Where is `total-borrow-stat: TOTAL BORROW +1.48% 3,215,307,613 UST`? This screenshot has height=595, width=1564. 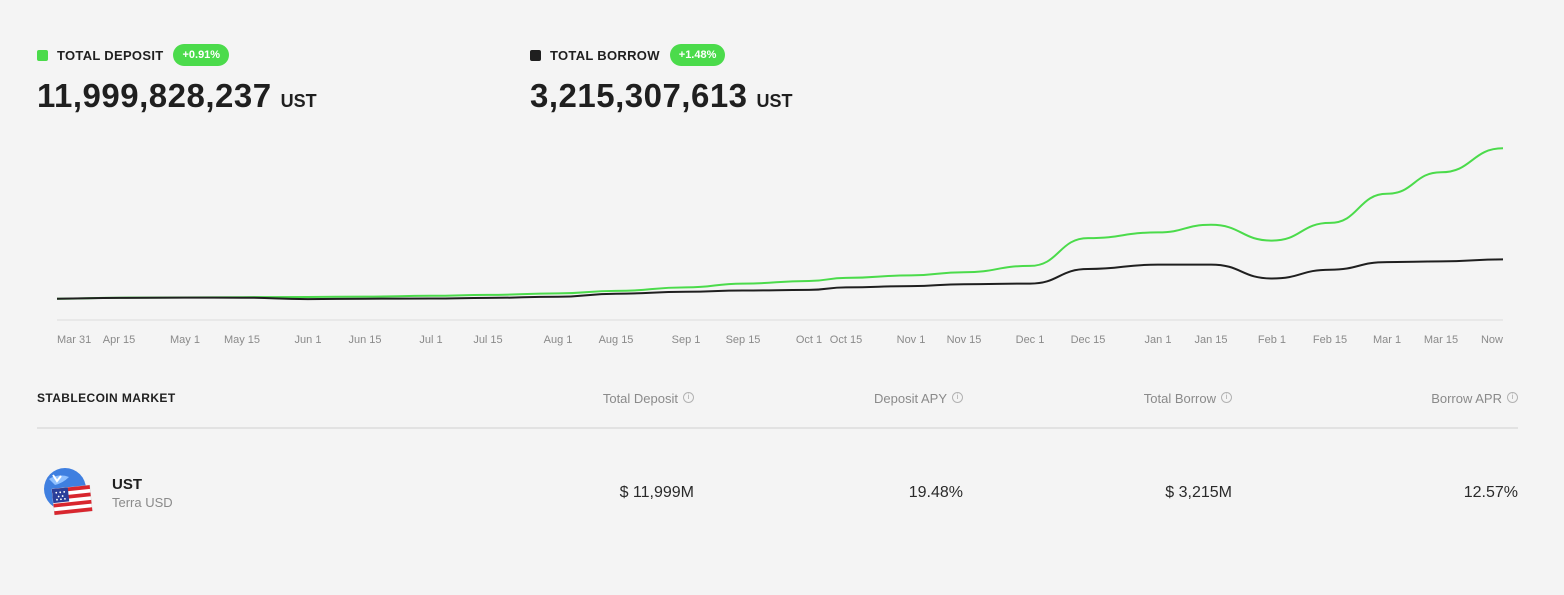
total-borrow-stat: TOTAL BORROW +1.48% 3,215,307,613 UST is located at coordinates (661, 79).